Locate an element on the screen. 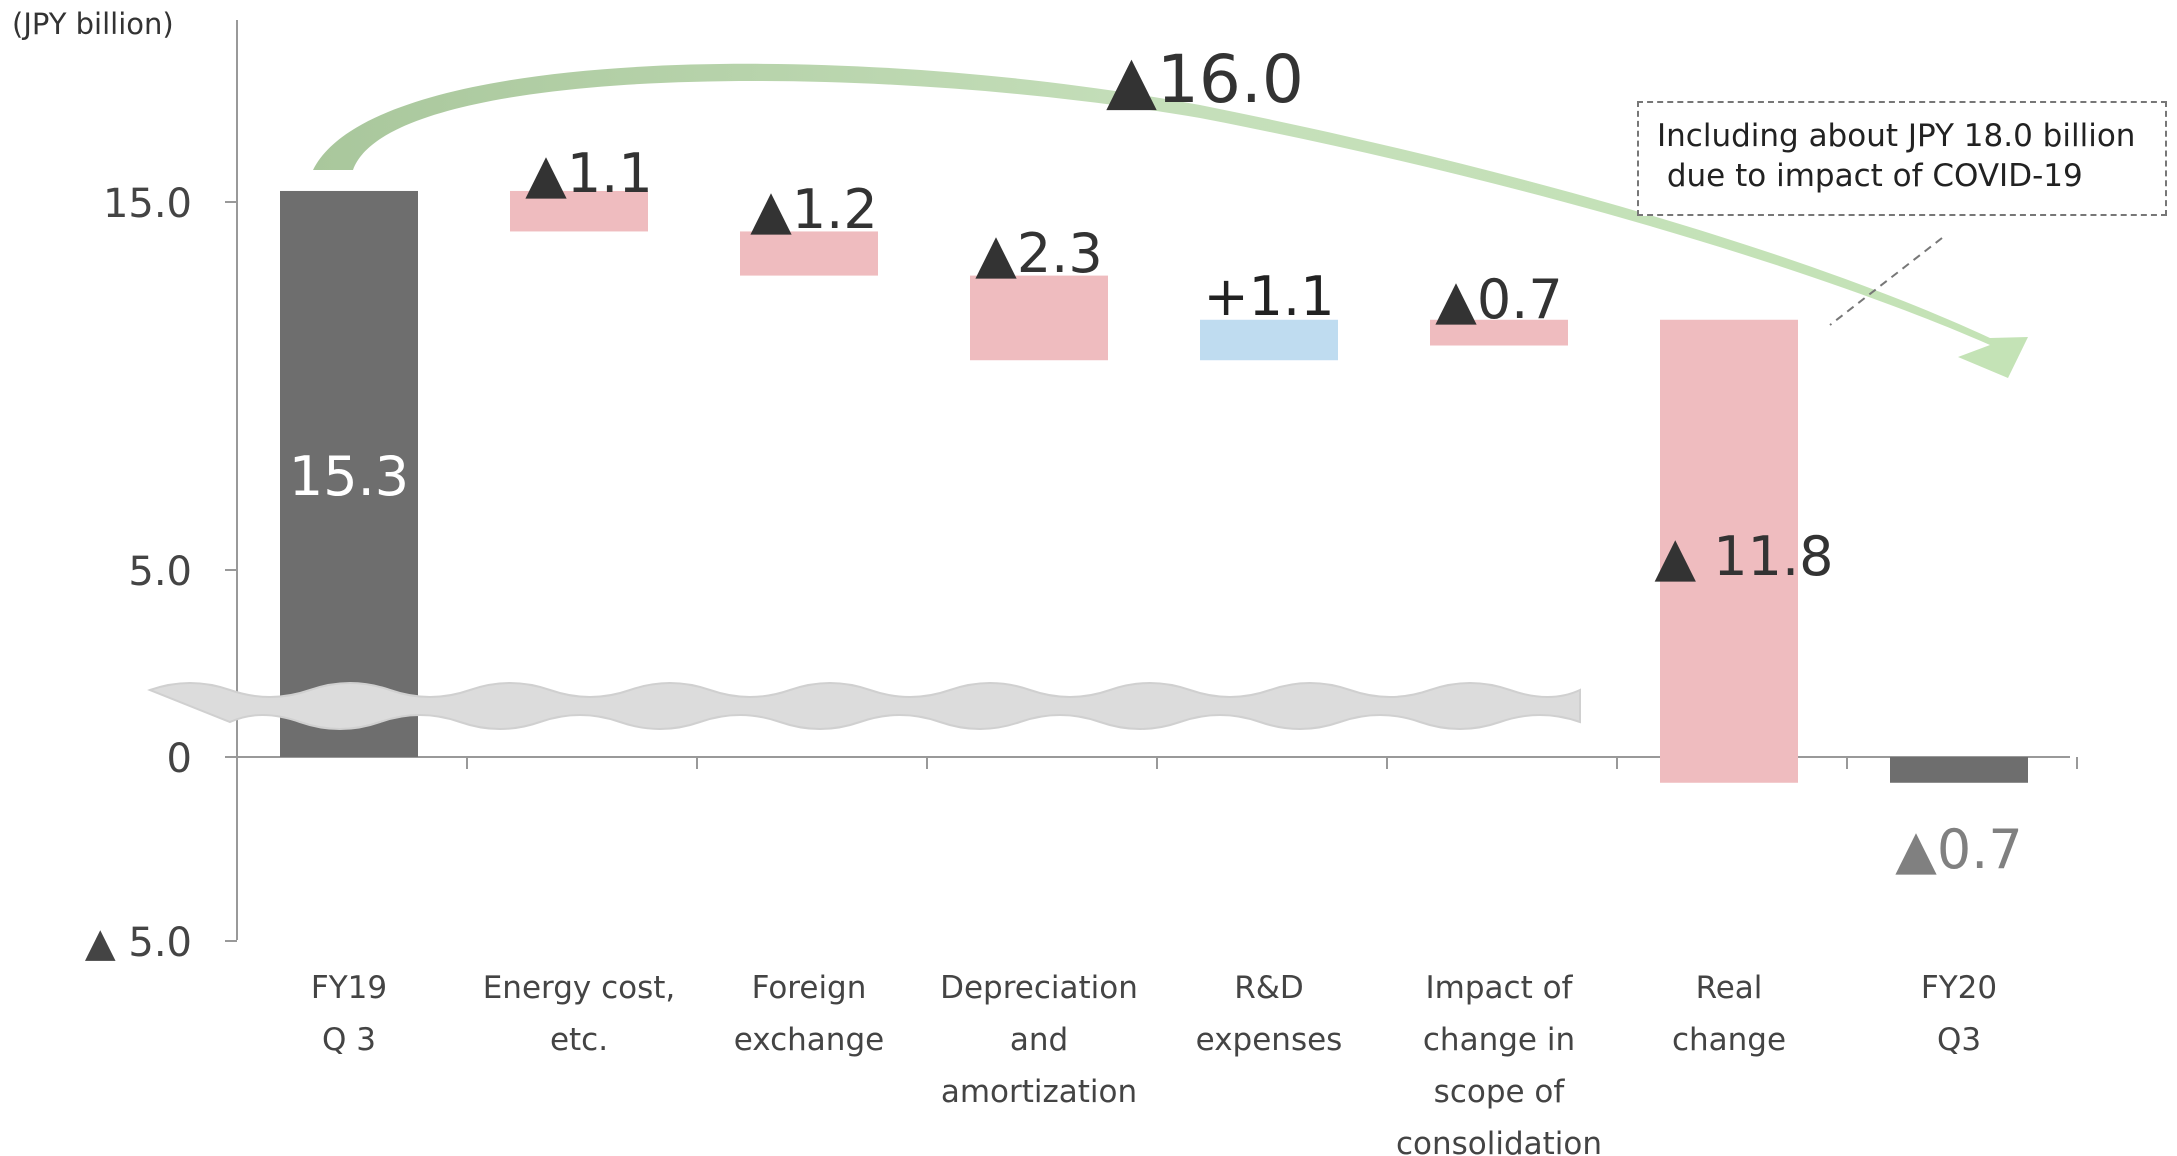 The width and height of the screenshot is (2177, 1156). y-tick-label: 15.0 is located at coordinates (147, 204).